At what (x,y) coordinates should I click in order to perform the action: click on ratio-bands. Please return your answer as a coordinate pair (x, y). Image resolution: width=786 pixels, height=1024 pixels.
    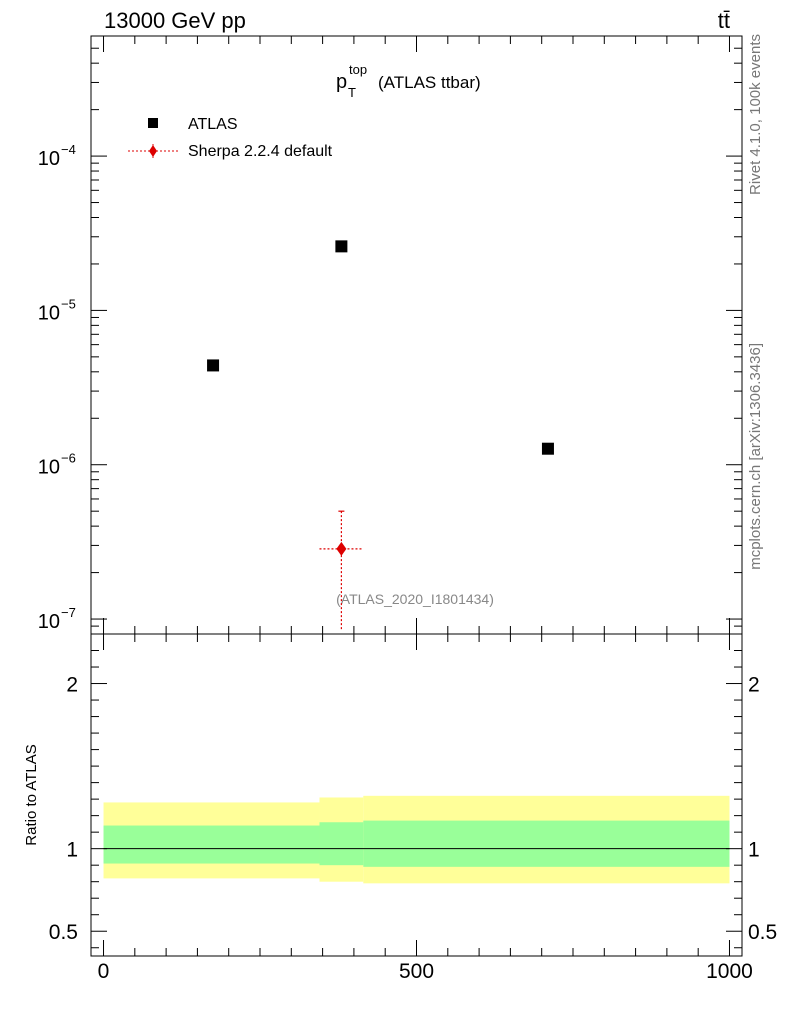
    Looking at the image, I should click on (416, 839).